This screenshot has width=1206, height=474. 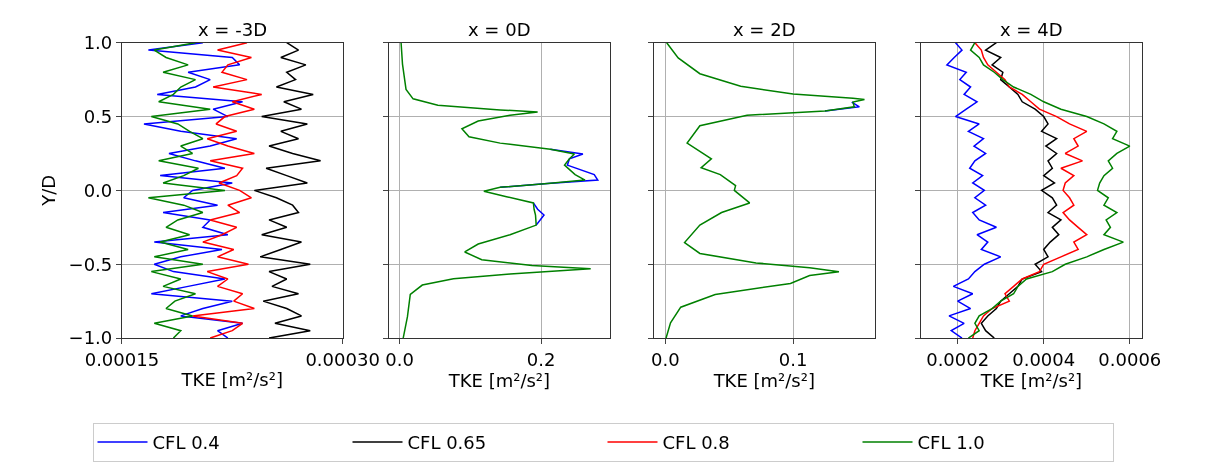 I want to click on legend-label: CFL 0.65, so click(x=447, y=442).